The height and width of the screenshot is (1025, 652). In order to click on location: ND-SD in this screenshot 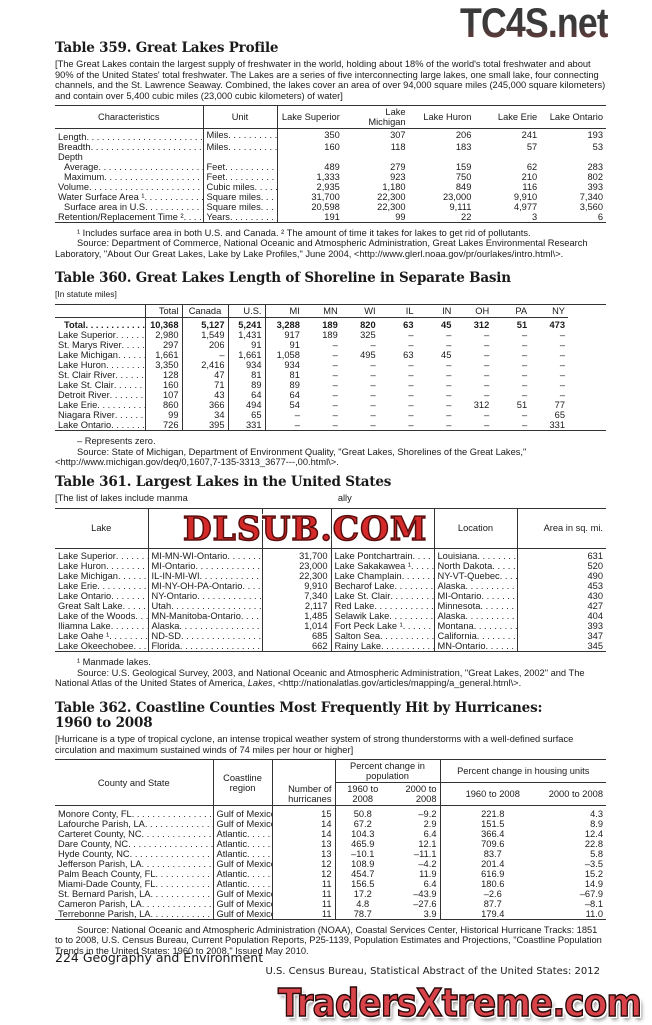, I will do `click(204, 636)`.